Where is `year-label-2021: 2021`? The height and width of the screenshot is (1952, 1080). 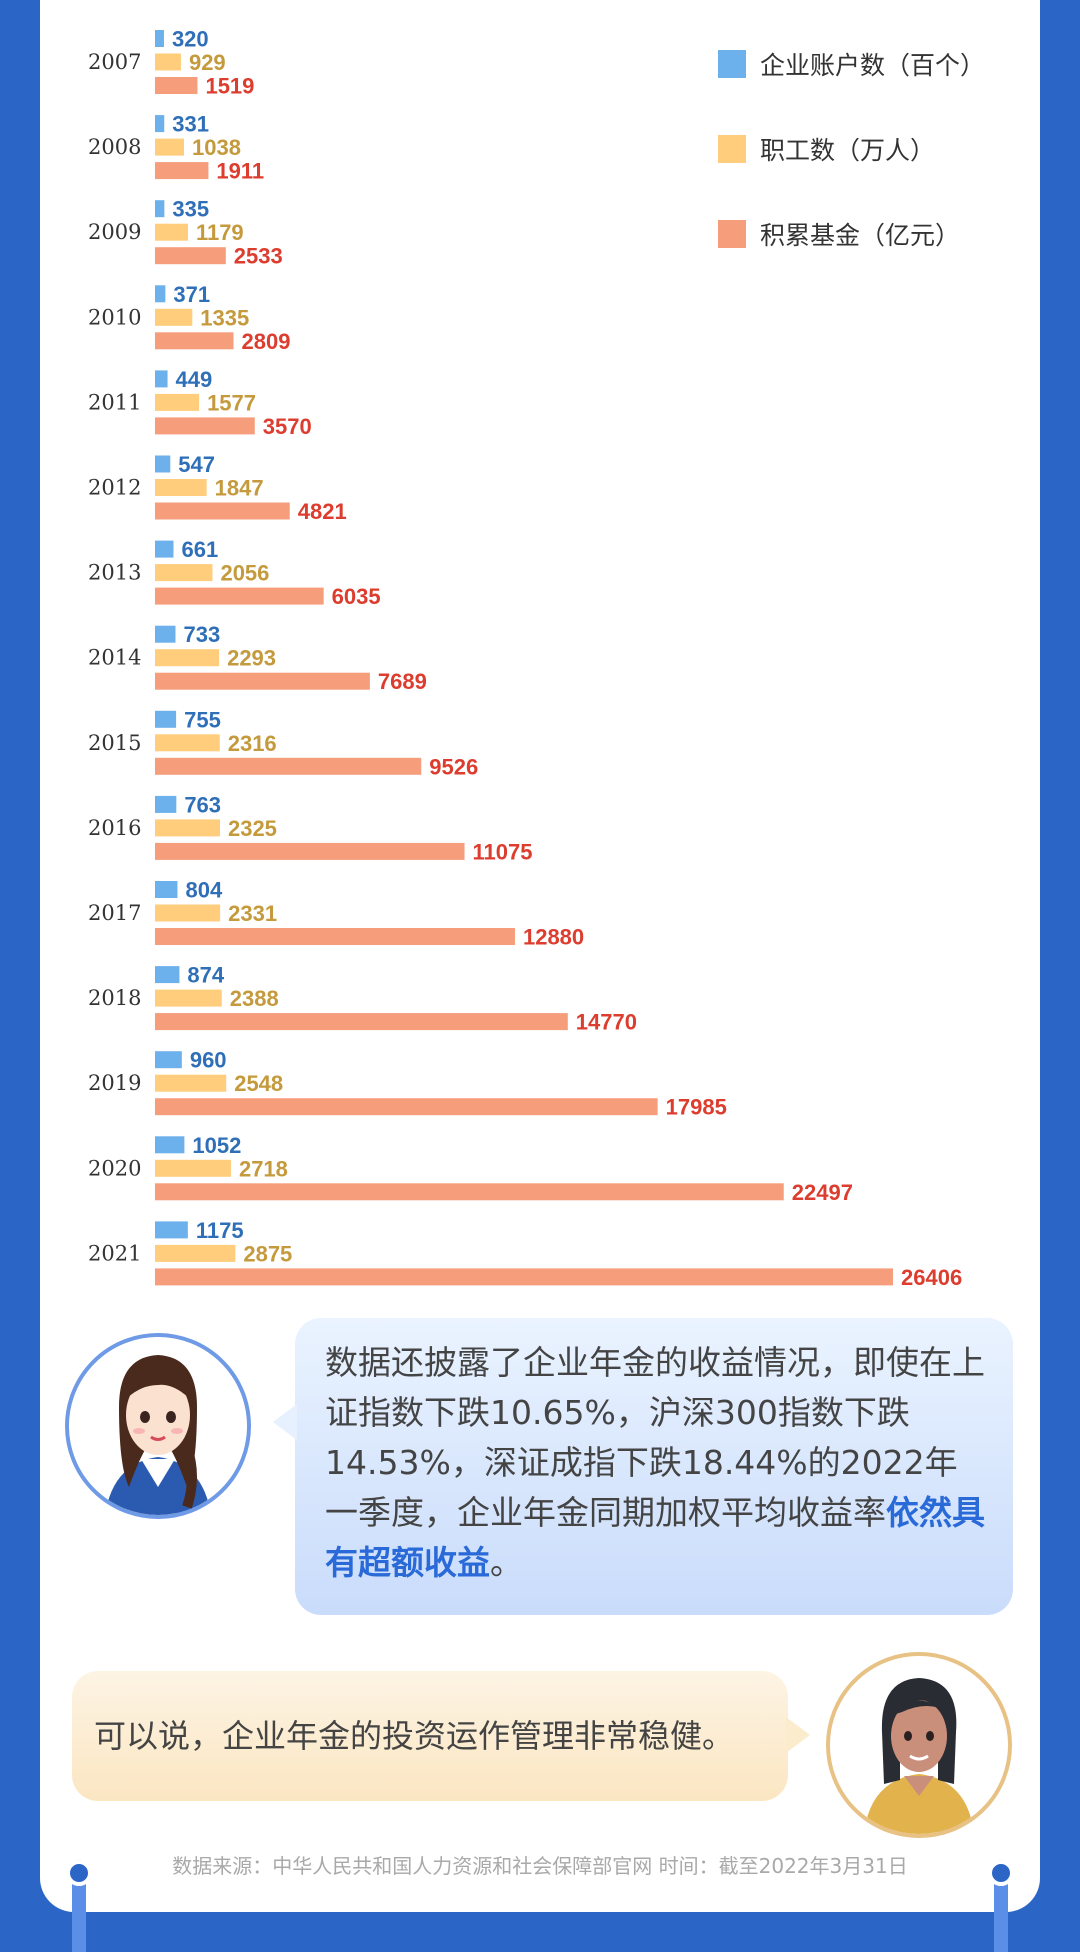 year-label-2021: 2021 is located at coordinates (114, 1253).